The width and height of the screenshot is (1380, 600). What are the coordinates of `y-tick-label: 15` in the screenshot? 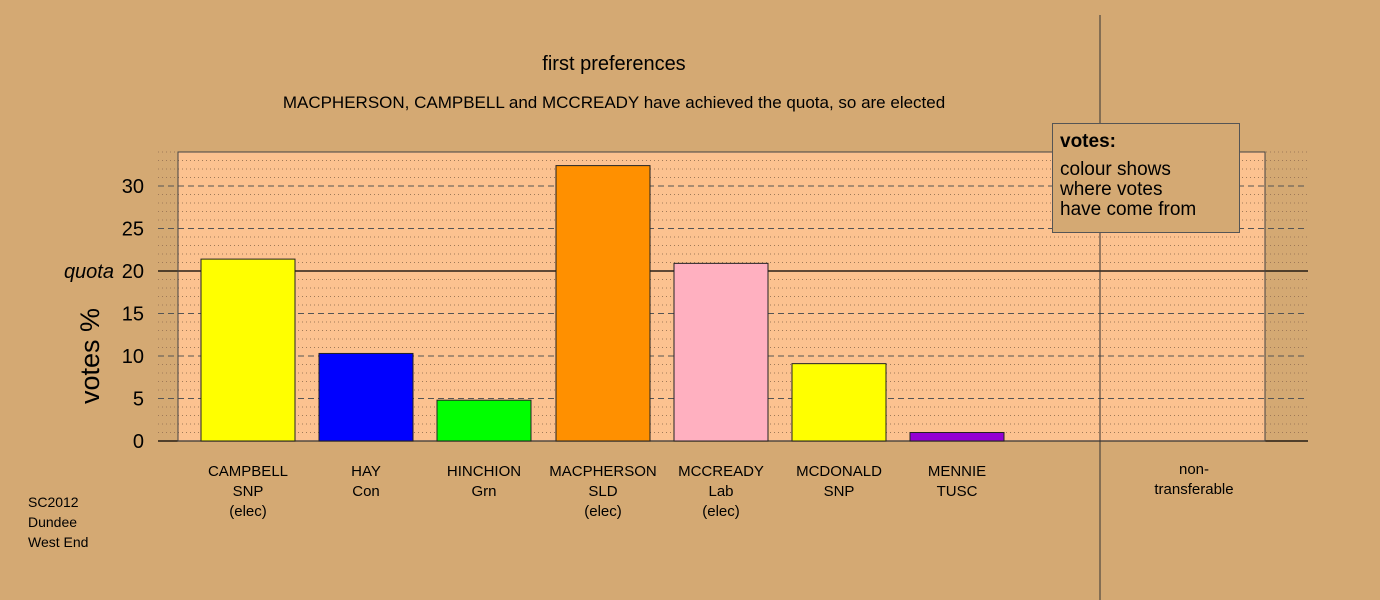 It's located at (133, 315).